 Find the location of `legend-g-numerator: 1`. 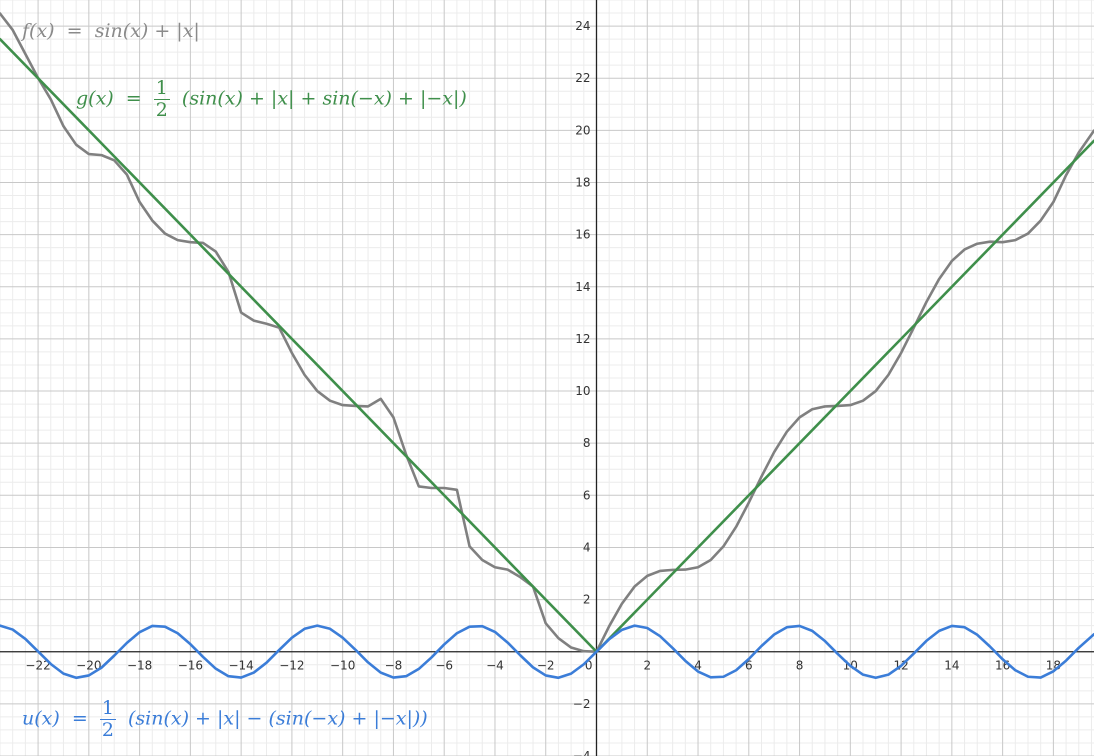

legend-g-numerator: 1 is located at coordinates (161, 88).